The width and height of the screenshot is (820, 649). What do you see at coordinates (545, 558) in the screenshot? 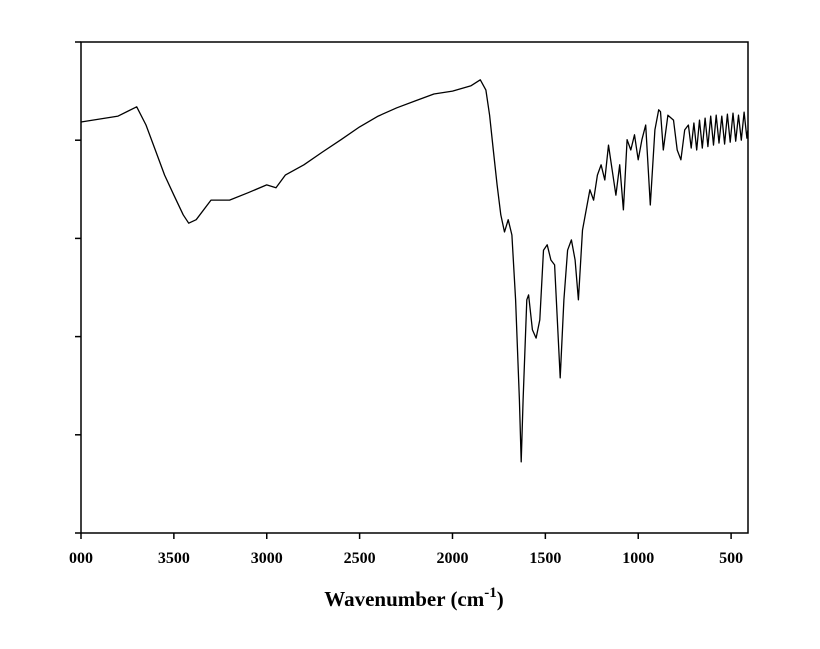
I see `x-tick-label: 1500` at bounding box center [545, 558].